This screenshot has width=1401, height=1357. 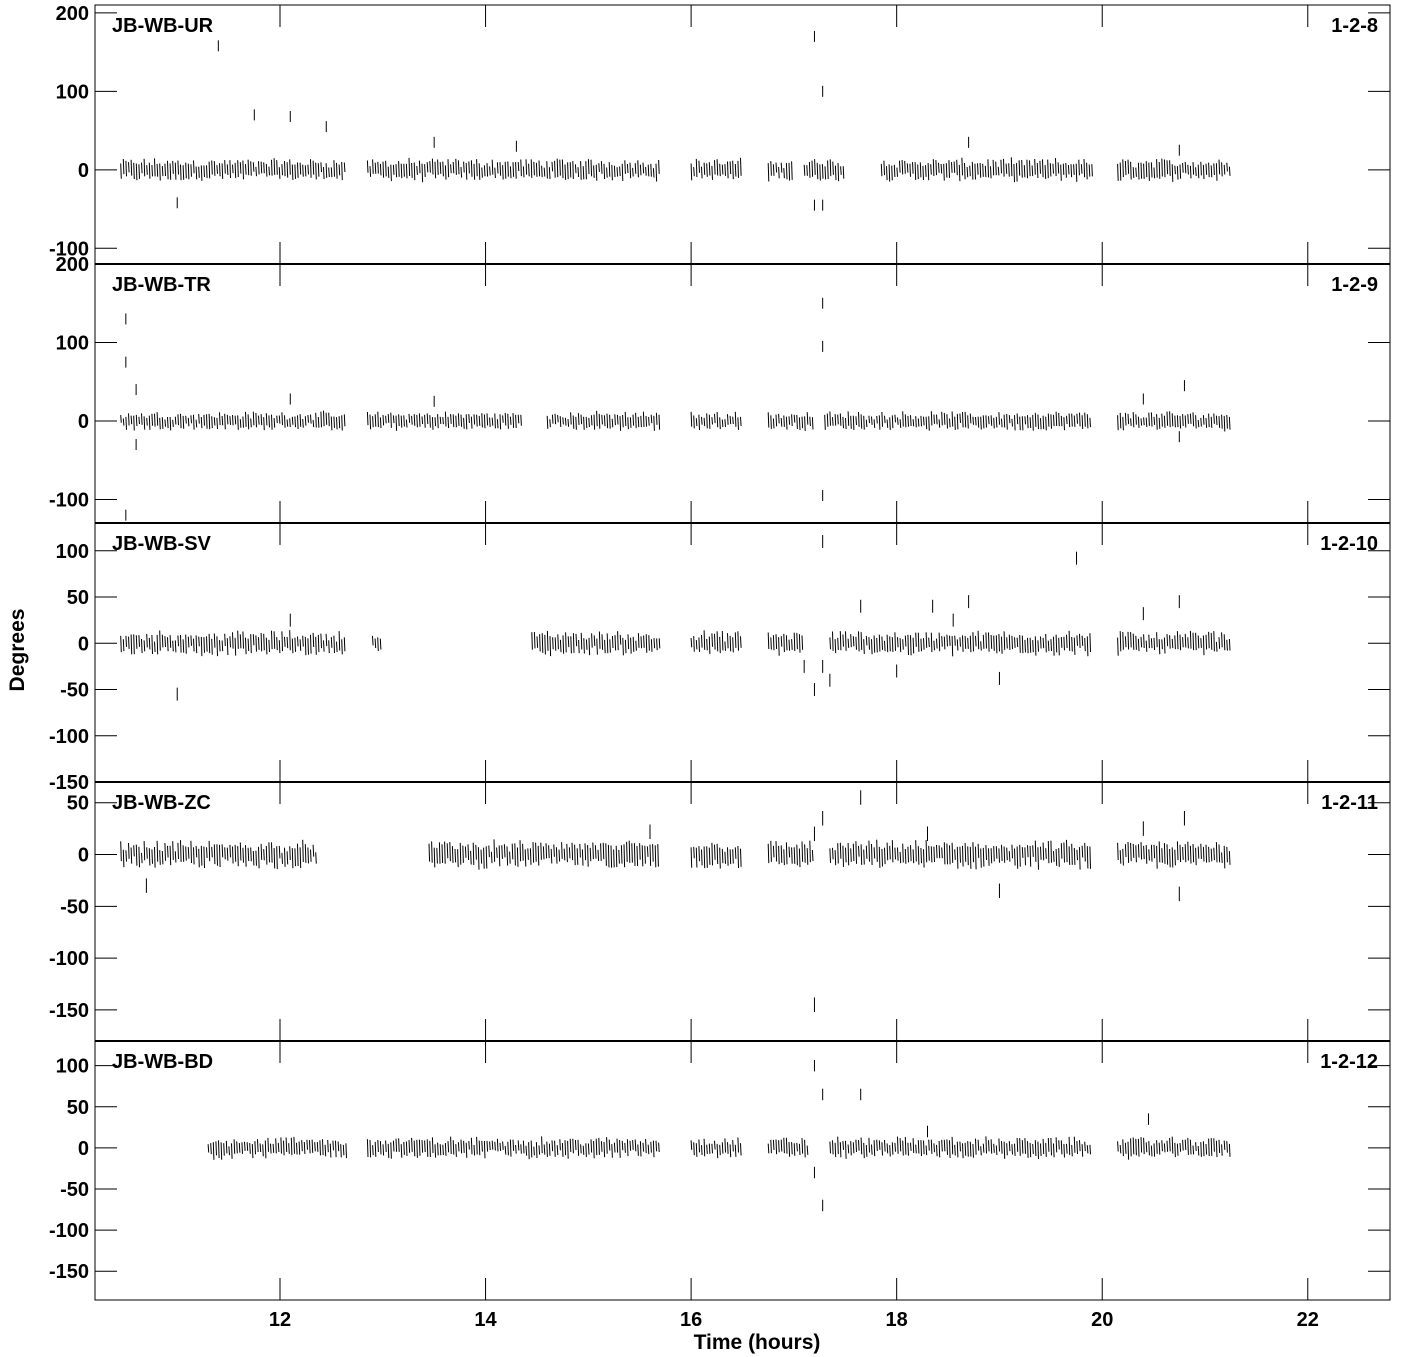 I want to click on y-axis-title: Degrees, so click(x=17, y=650).